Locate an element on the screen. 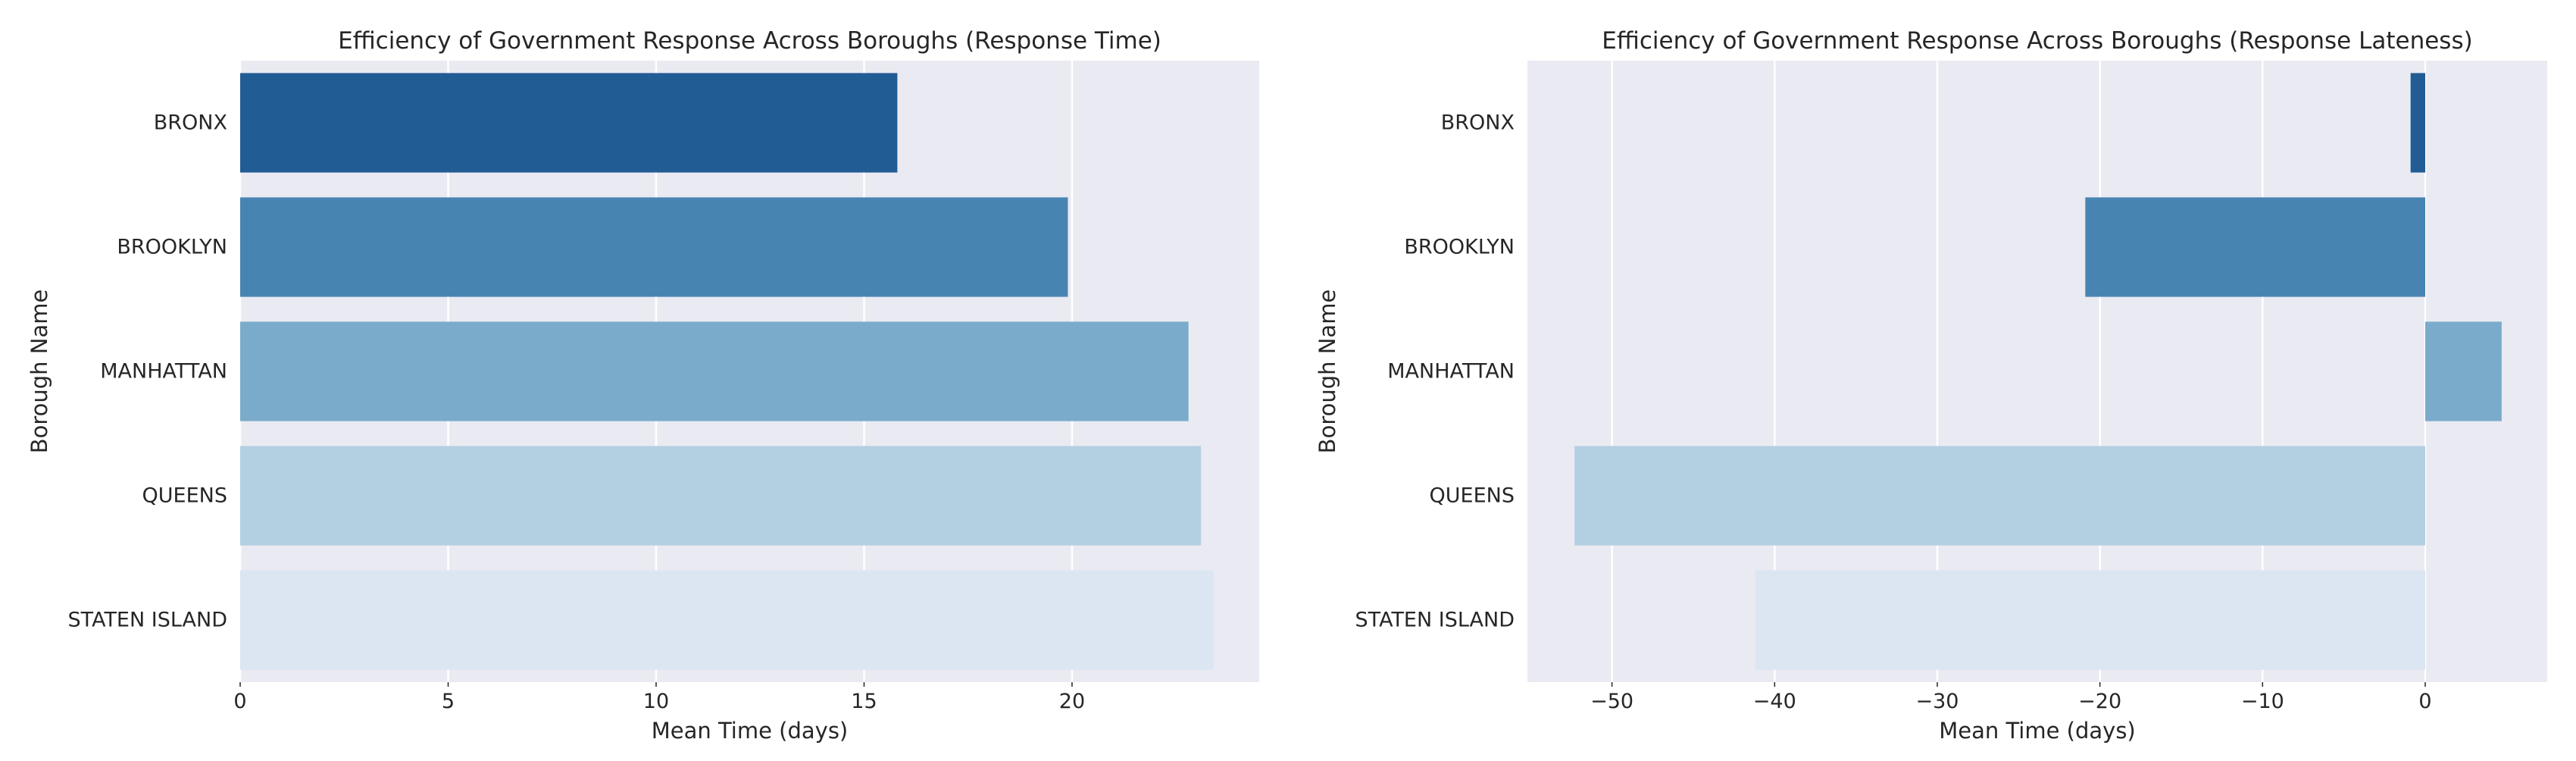  x-tick-label: −30 is located at coordinates (1937, 701).